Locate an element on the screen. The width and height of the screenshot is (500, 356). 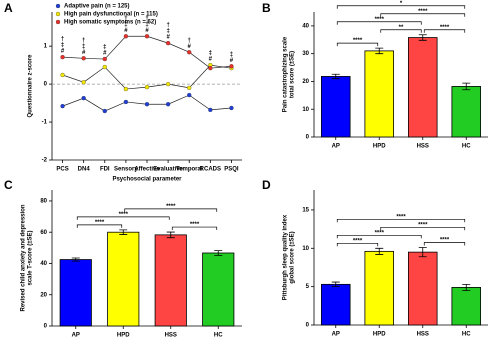
y-tick-label: 10 is located at coordinates (305, 249).